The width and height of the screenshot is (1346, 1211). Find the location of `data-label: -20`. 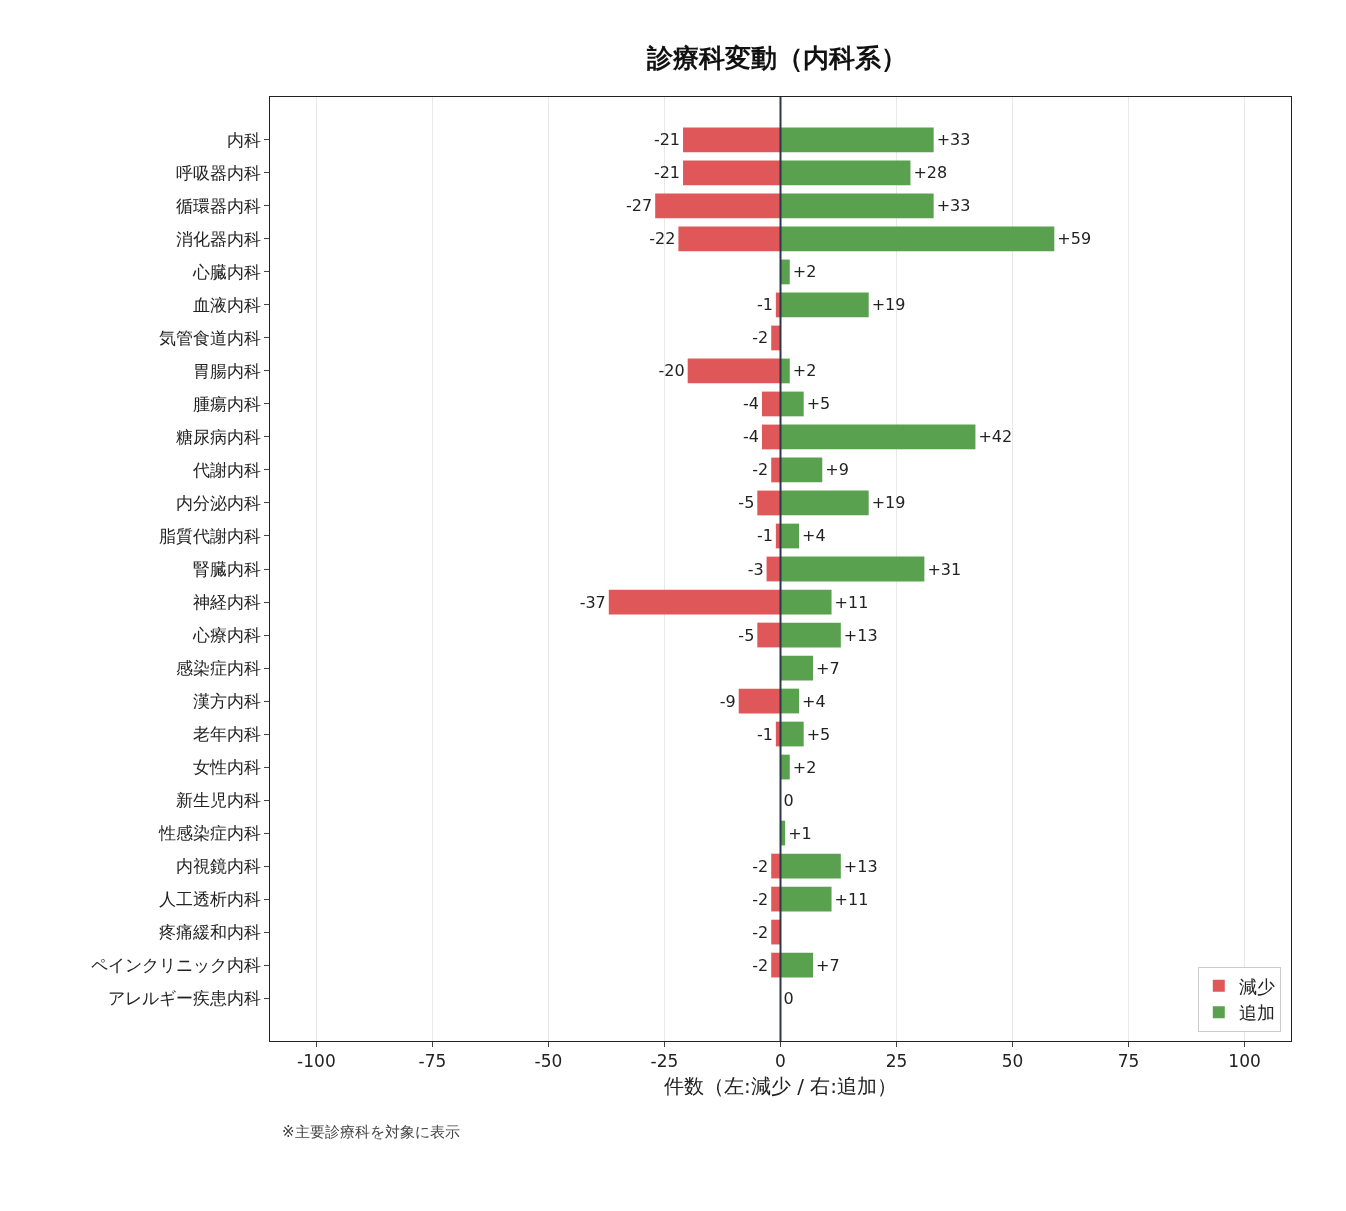

data-label: -20 is located at coordinates (671, 371).